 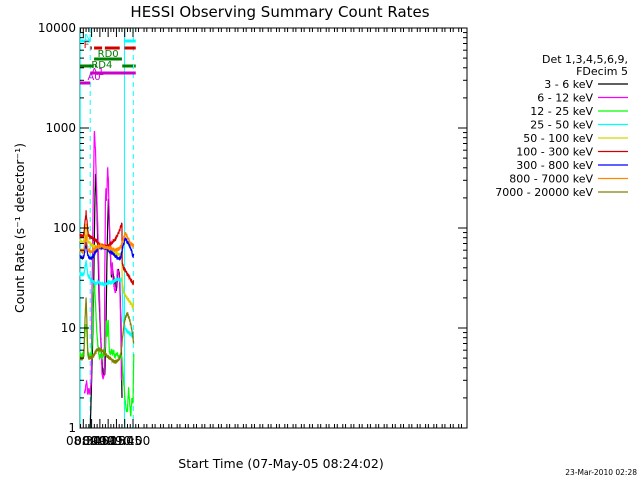 What do you see at coordinates (97, 72) in the screenshot?
I see `flag-label-a1: A1` at bounding box center [97, 72].